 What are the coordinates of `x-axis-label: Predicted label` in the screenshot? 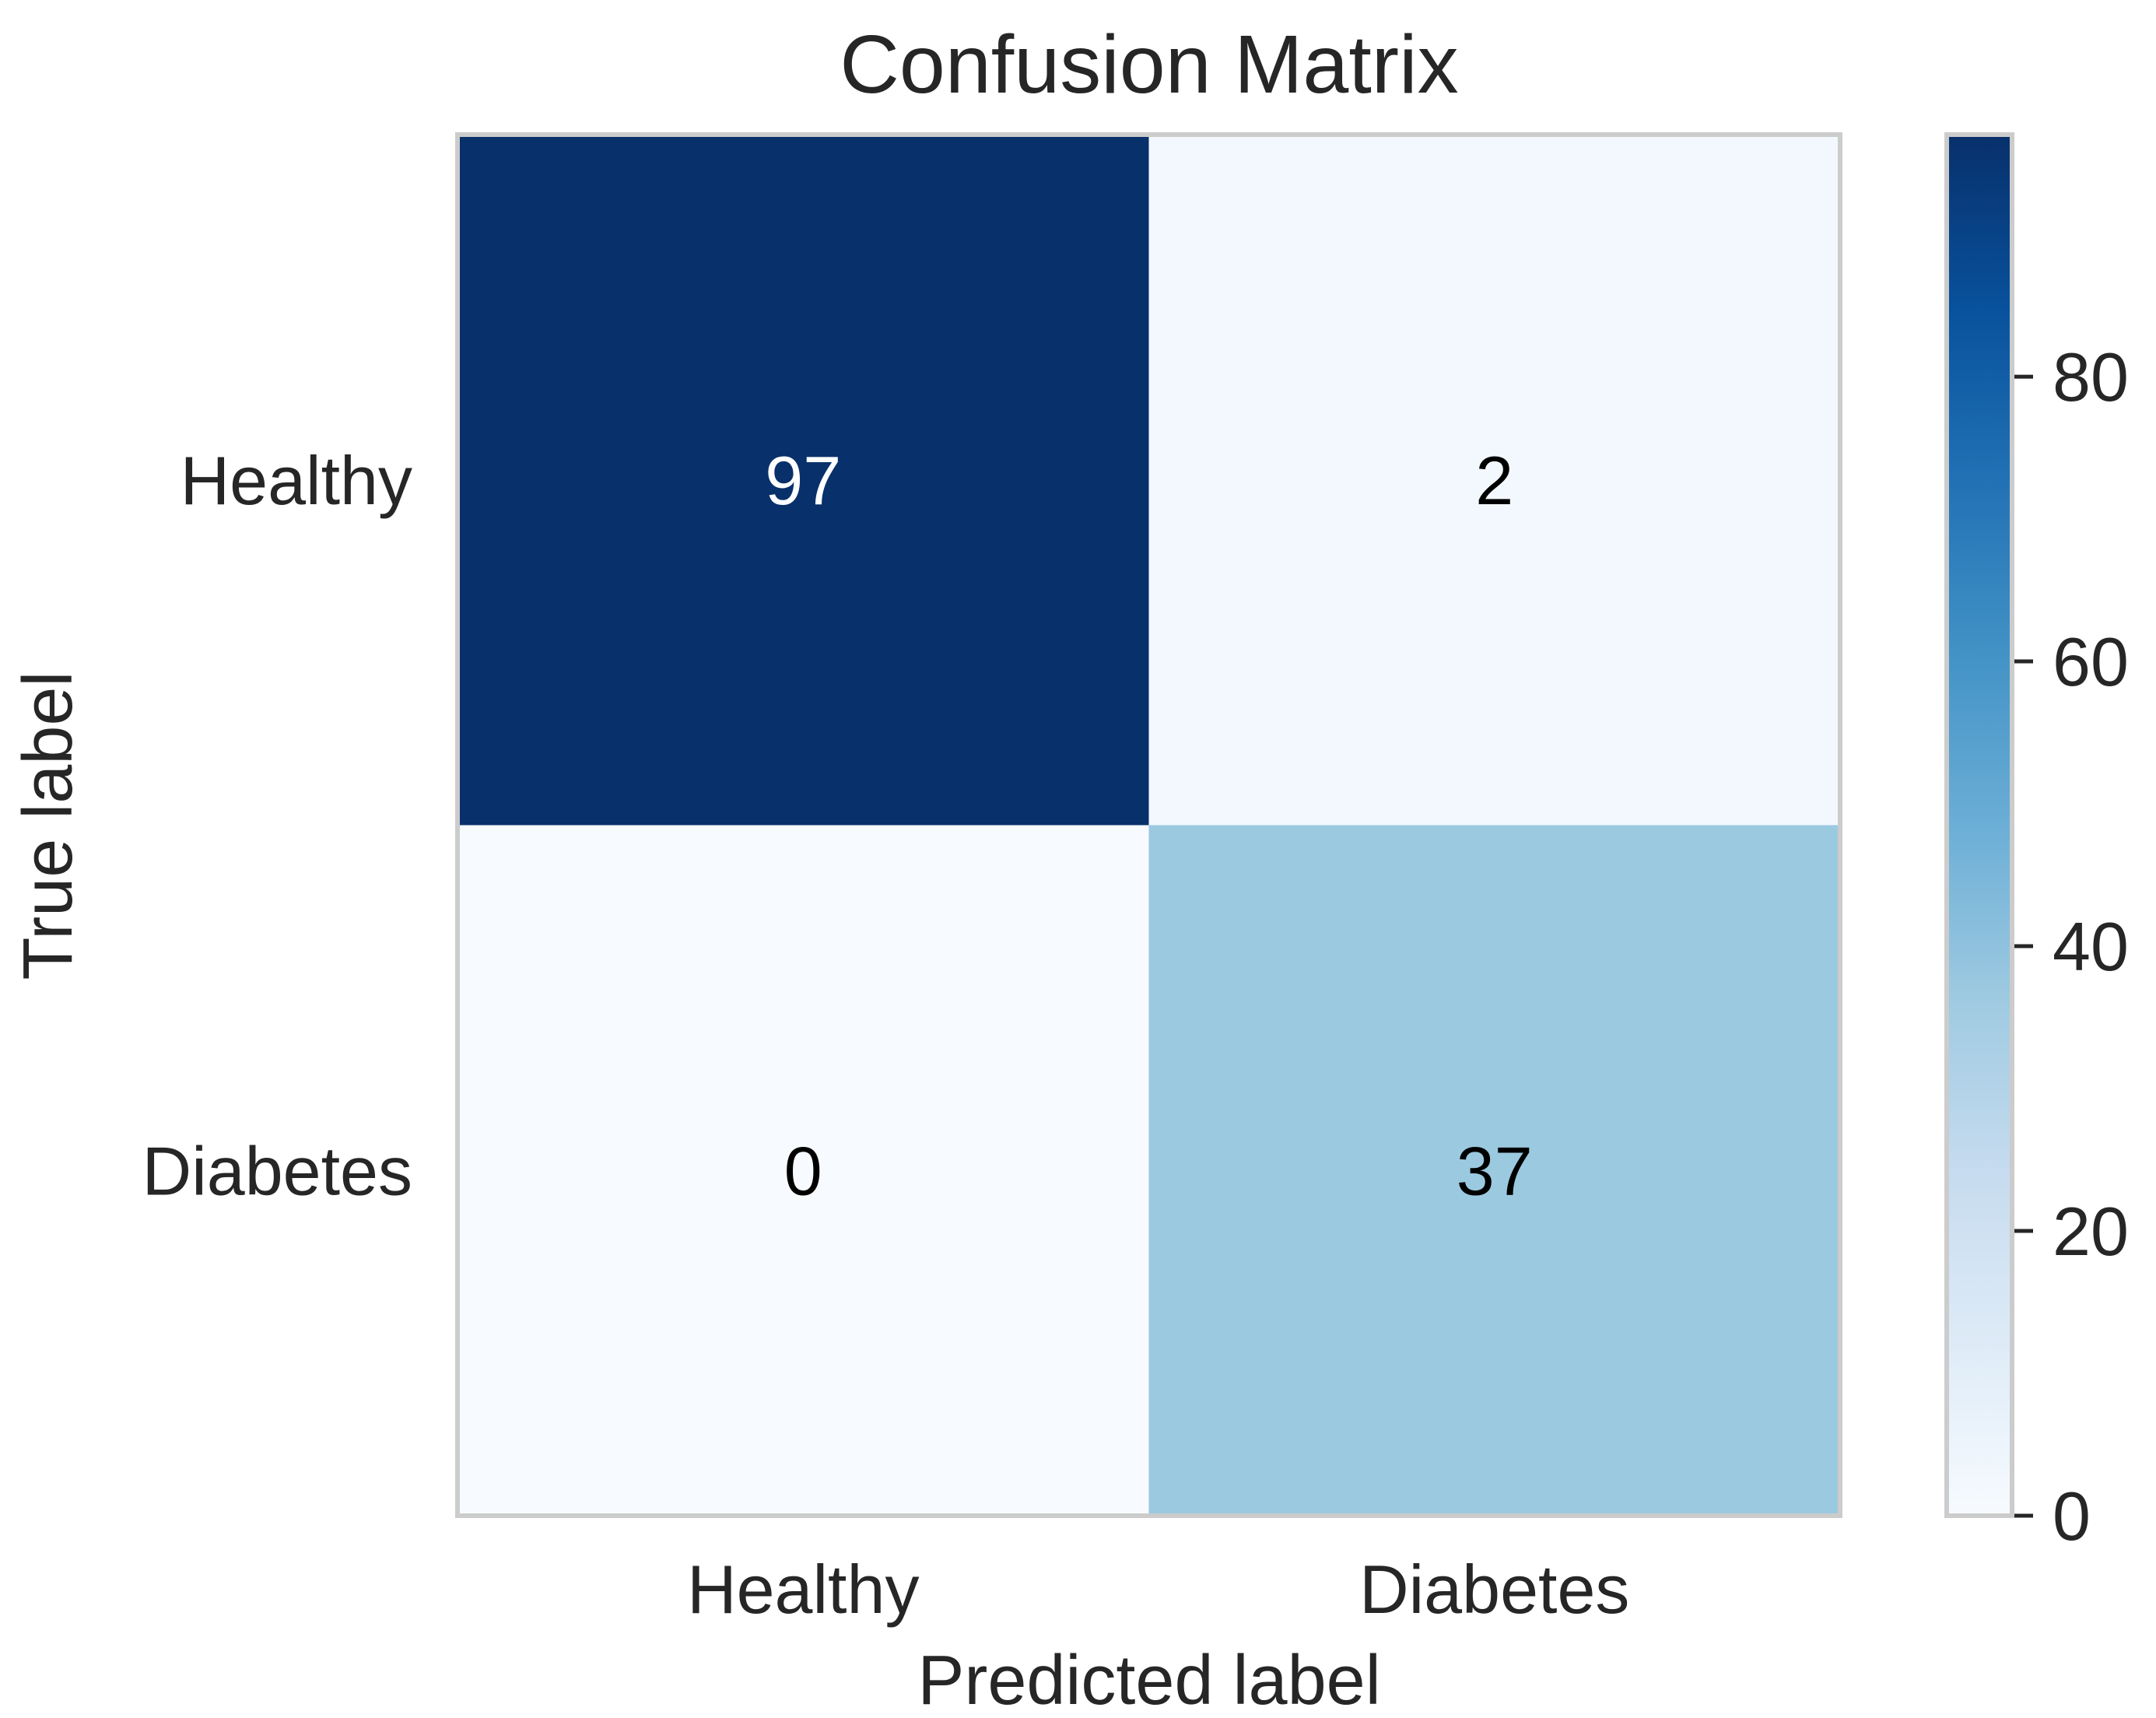 It's located at (1149, 1680).